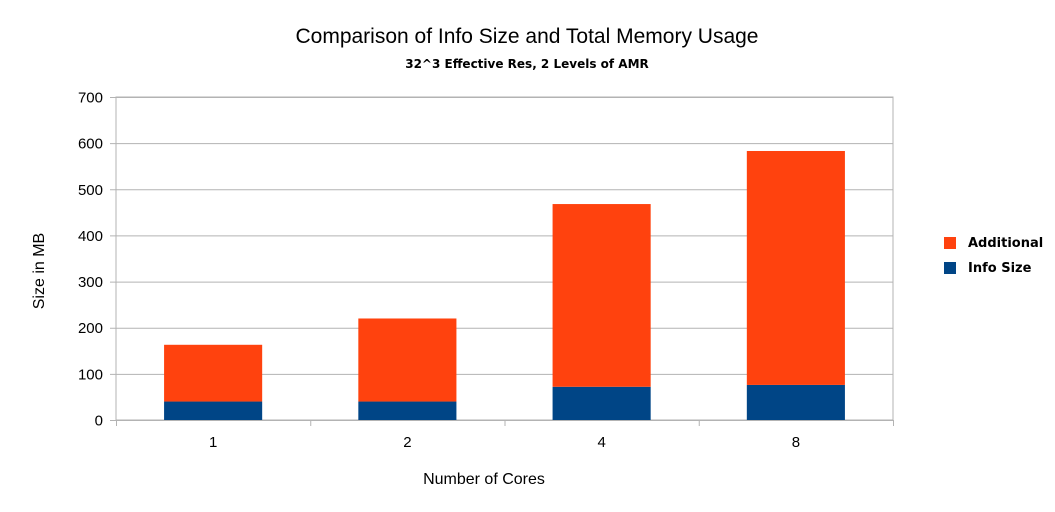 The image size is (1055, 512). What do you see at coordinates (39, 271) in the screenshot?
I see `y-axis-title: Size in MB` at bounding box center [39, 271].